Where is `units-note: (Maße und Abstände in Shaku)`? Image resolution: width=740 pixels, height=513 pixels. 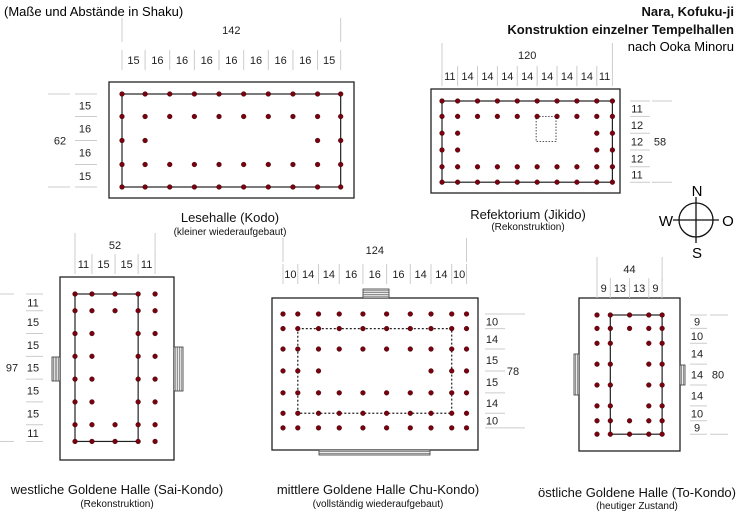 units-note: (Maße und Abstände in Shaku) is located at coordinates (93, 11).